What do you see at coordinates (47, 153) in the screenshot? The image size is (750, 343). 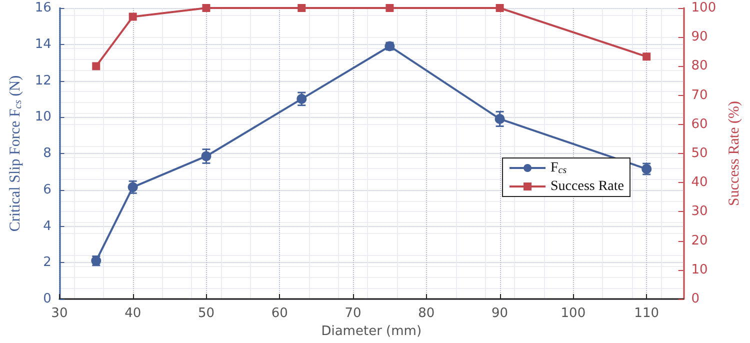 I see `y-tick-label: 8` at bounding box center [47, 153].